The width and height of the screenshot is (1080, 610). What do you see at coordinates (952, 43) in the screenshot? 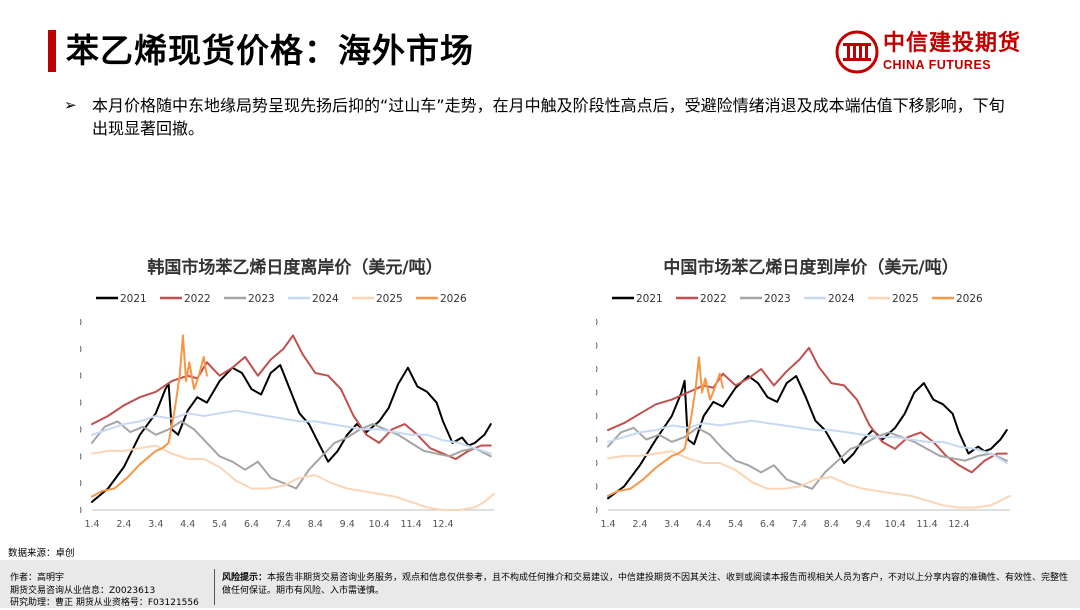
I see `logo-name-cn: 中信建投期货` at bounding box center [952, 43].